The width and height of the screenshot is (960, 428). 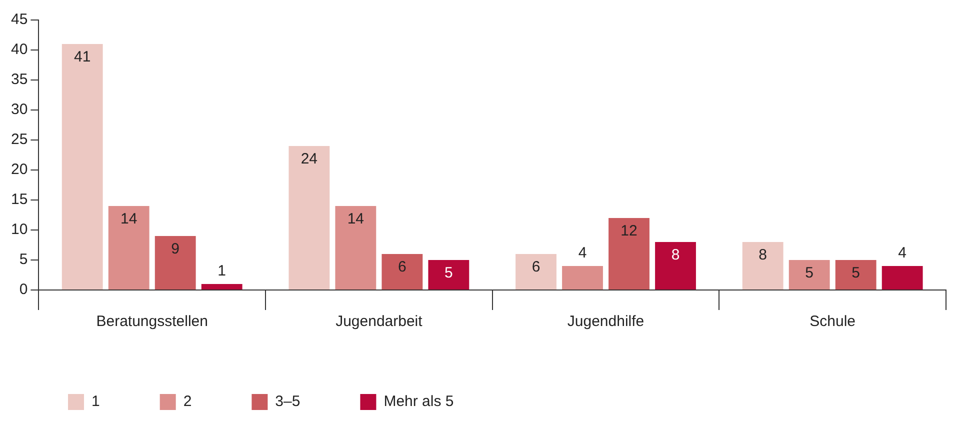 I want to click on y-tick-label: 25, so click(x=19, y=139).